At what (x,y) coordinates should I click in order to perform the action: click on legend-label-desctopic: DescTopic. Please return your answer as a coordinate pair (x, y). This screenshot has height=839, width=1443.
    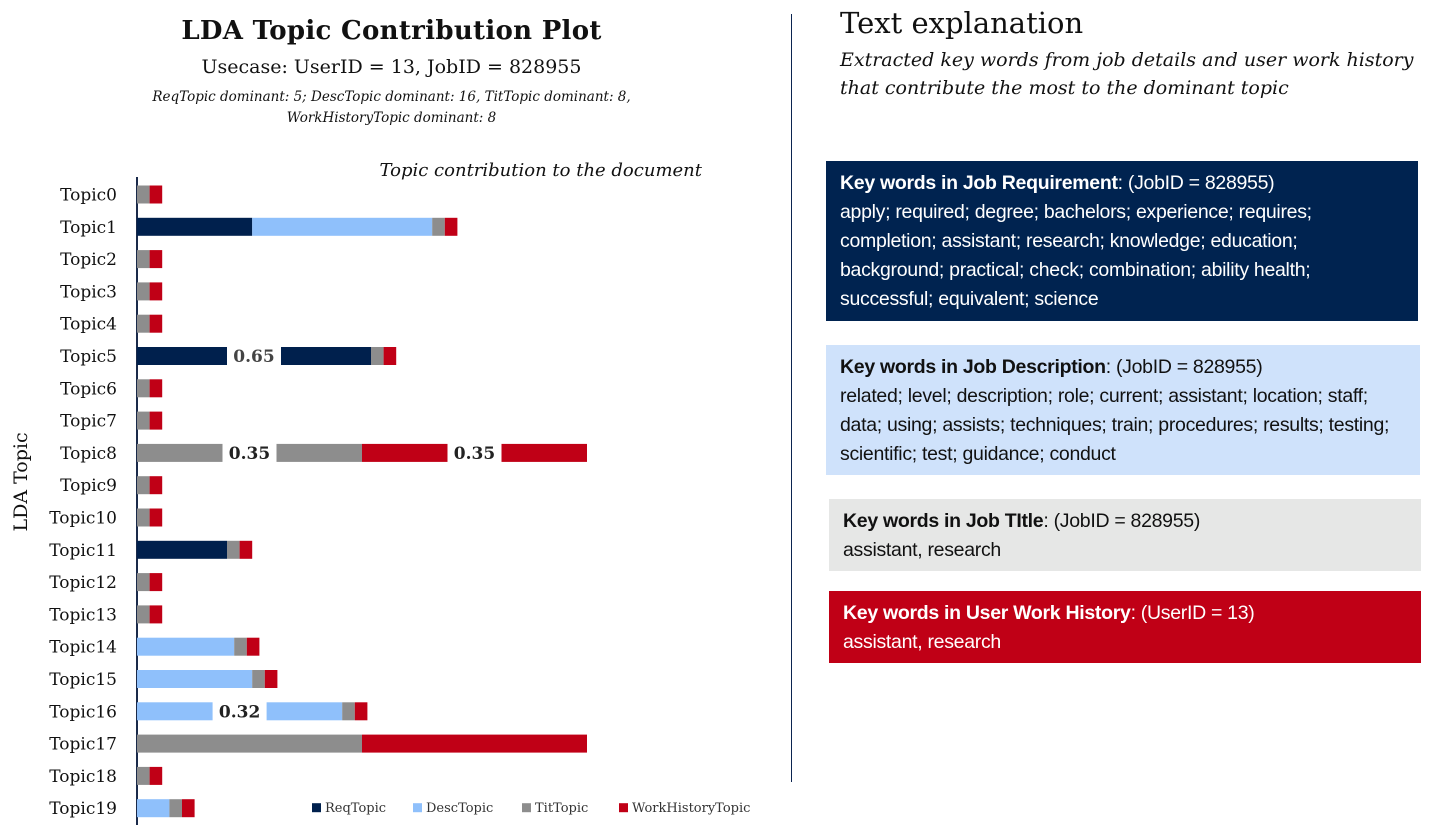
    Looking at the image, I should click on (459, 808).